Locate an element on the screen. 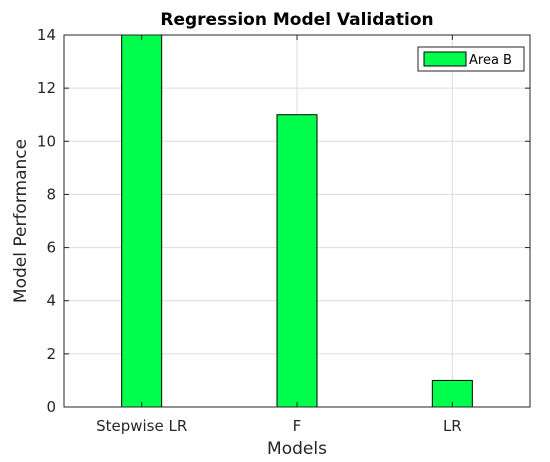 The width and height of the screenshot is (550, 462). x-tick-label: LR is located at coordinates (452, 426).